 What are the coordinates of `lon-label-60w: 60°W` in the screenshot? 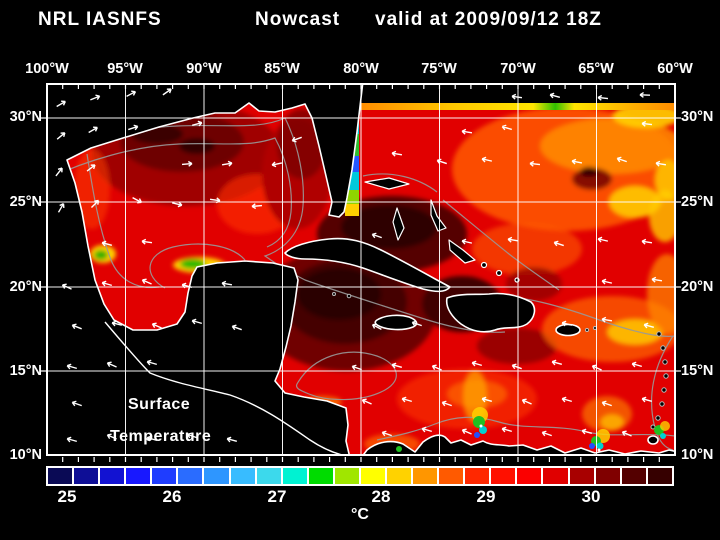 It's located at (675, 69).